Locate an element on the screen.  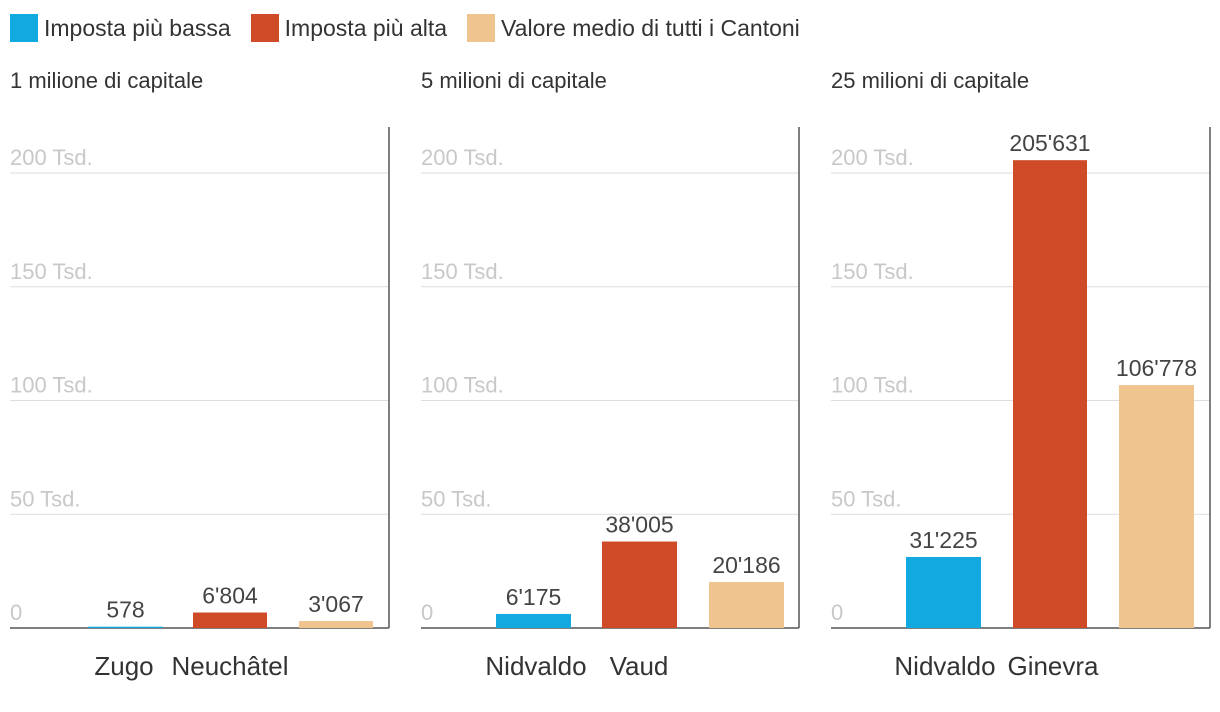
panel-title-5m: 5 milioni di capitale is located at coordinates (514, 80).